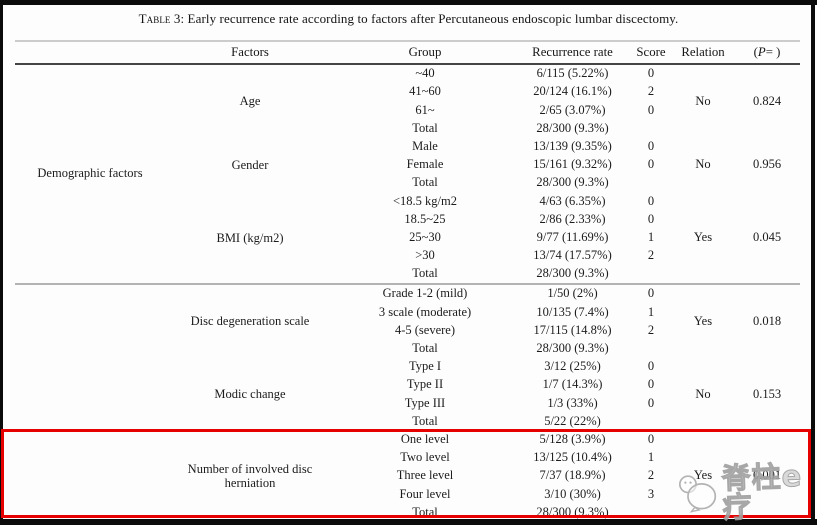  Describe the element at coordinates (572, 109) in the screenshot. I see `recurrence-rate-cell: 2/65 (3.07%)` at that location.